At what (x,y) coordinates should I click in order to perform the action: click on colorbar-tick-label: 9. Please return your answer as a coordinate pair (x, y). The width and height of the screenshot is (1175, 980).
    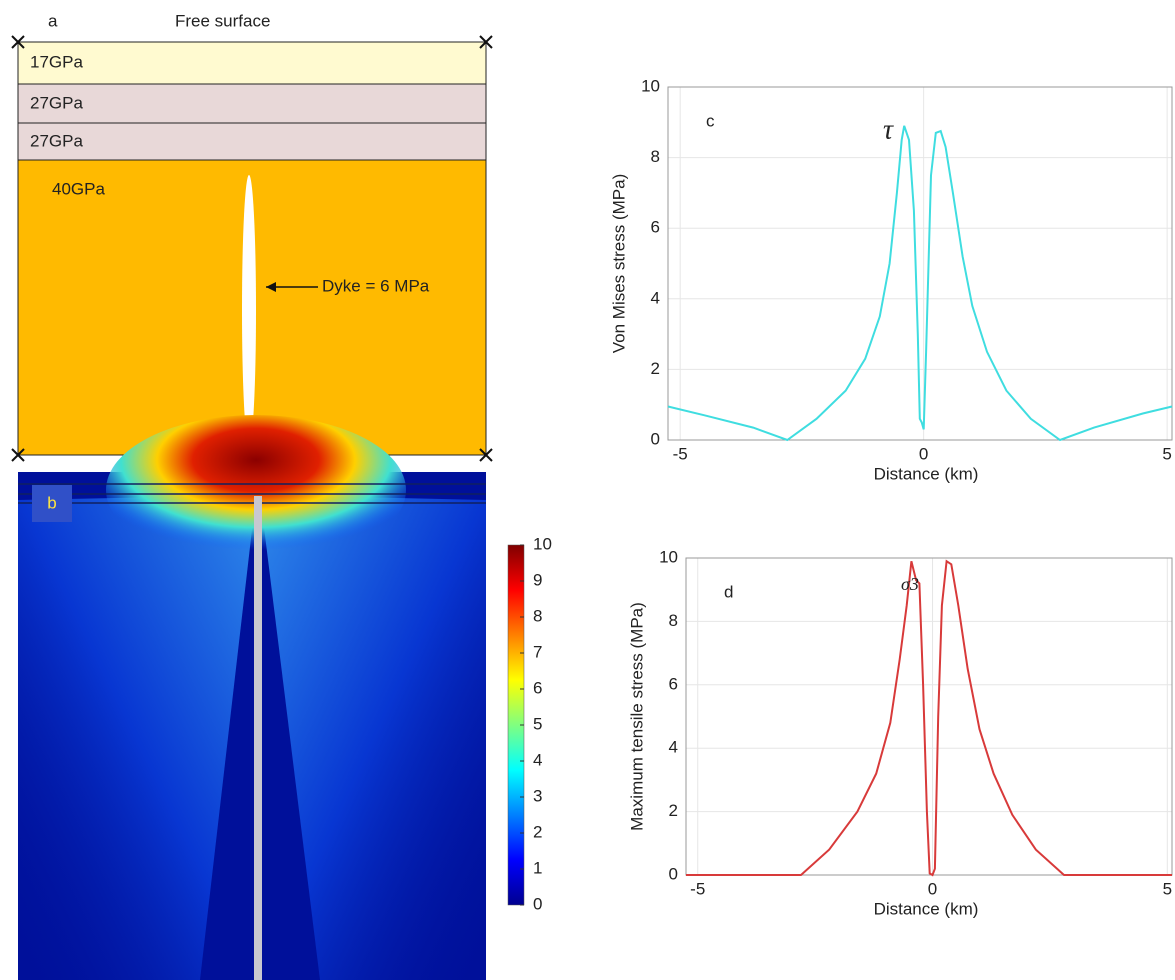
    Looking at the image, I should click on (537, 579).